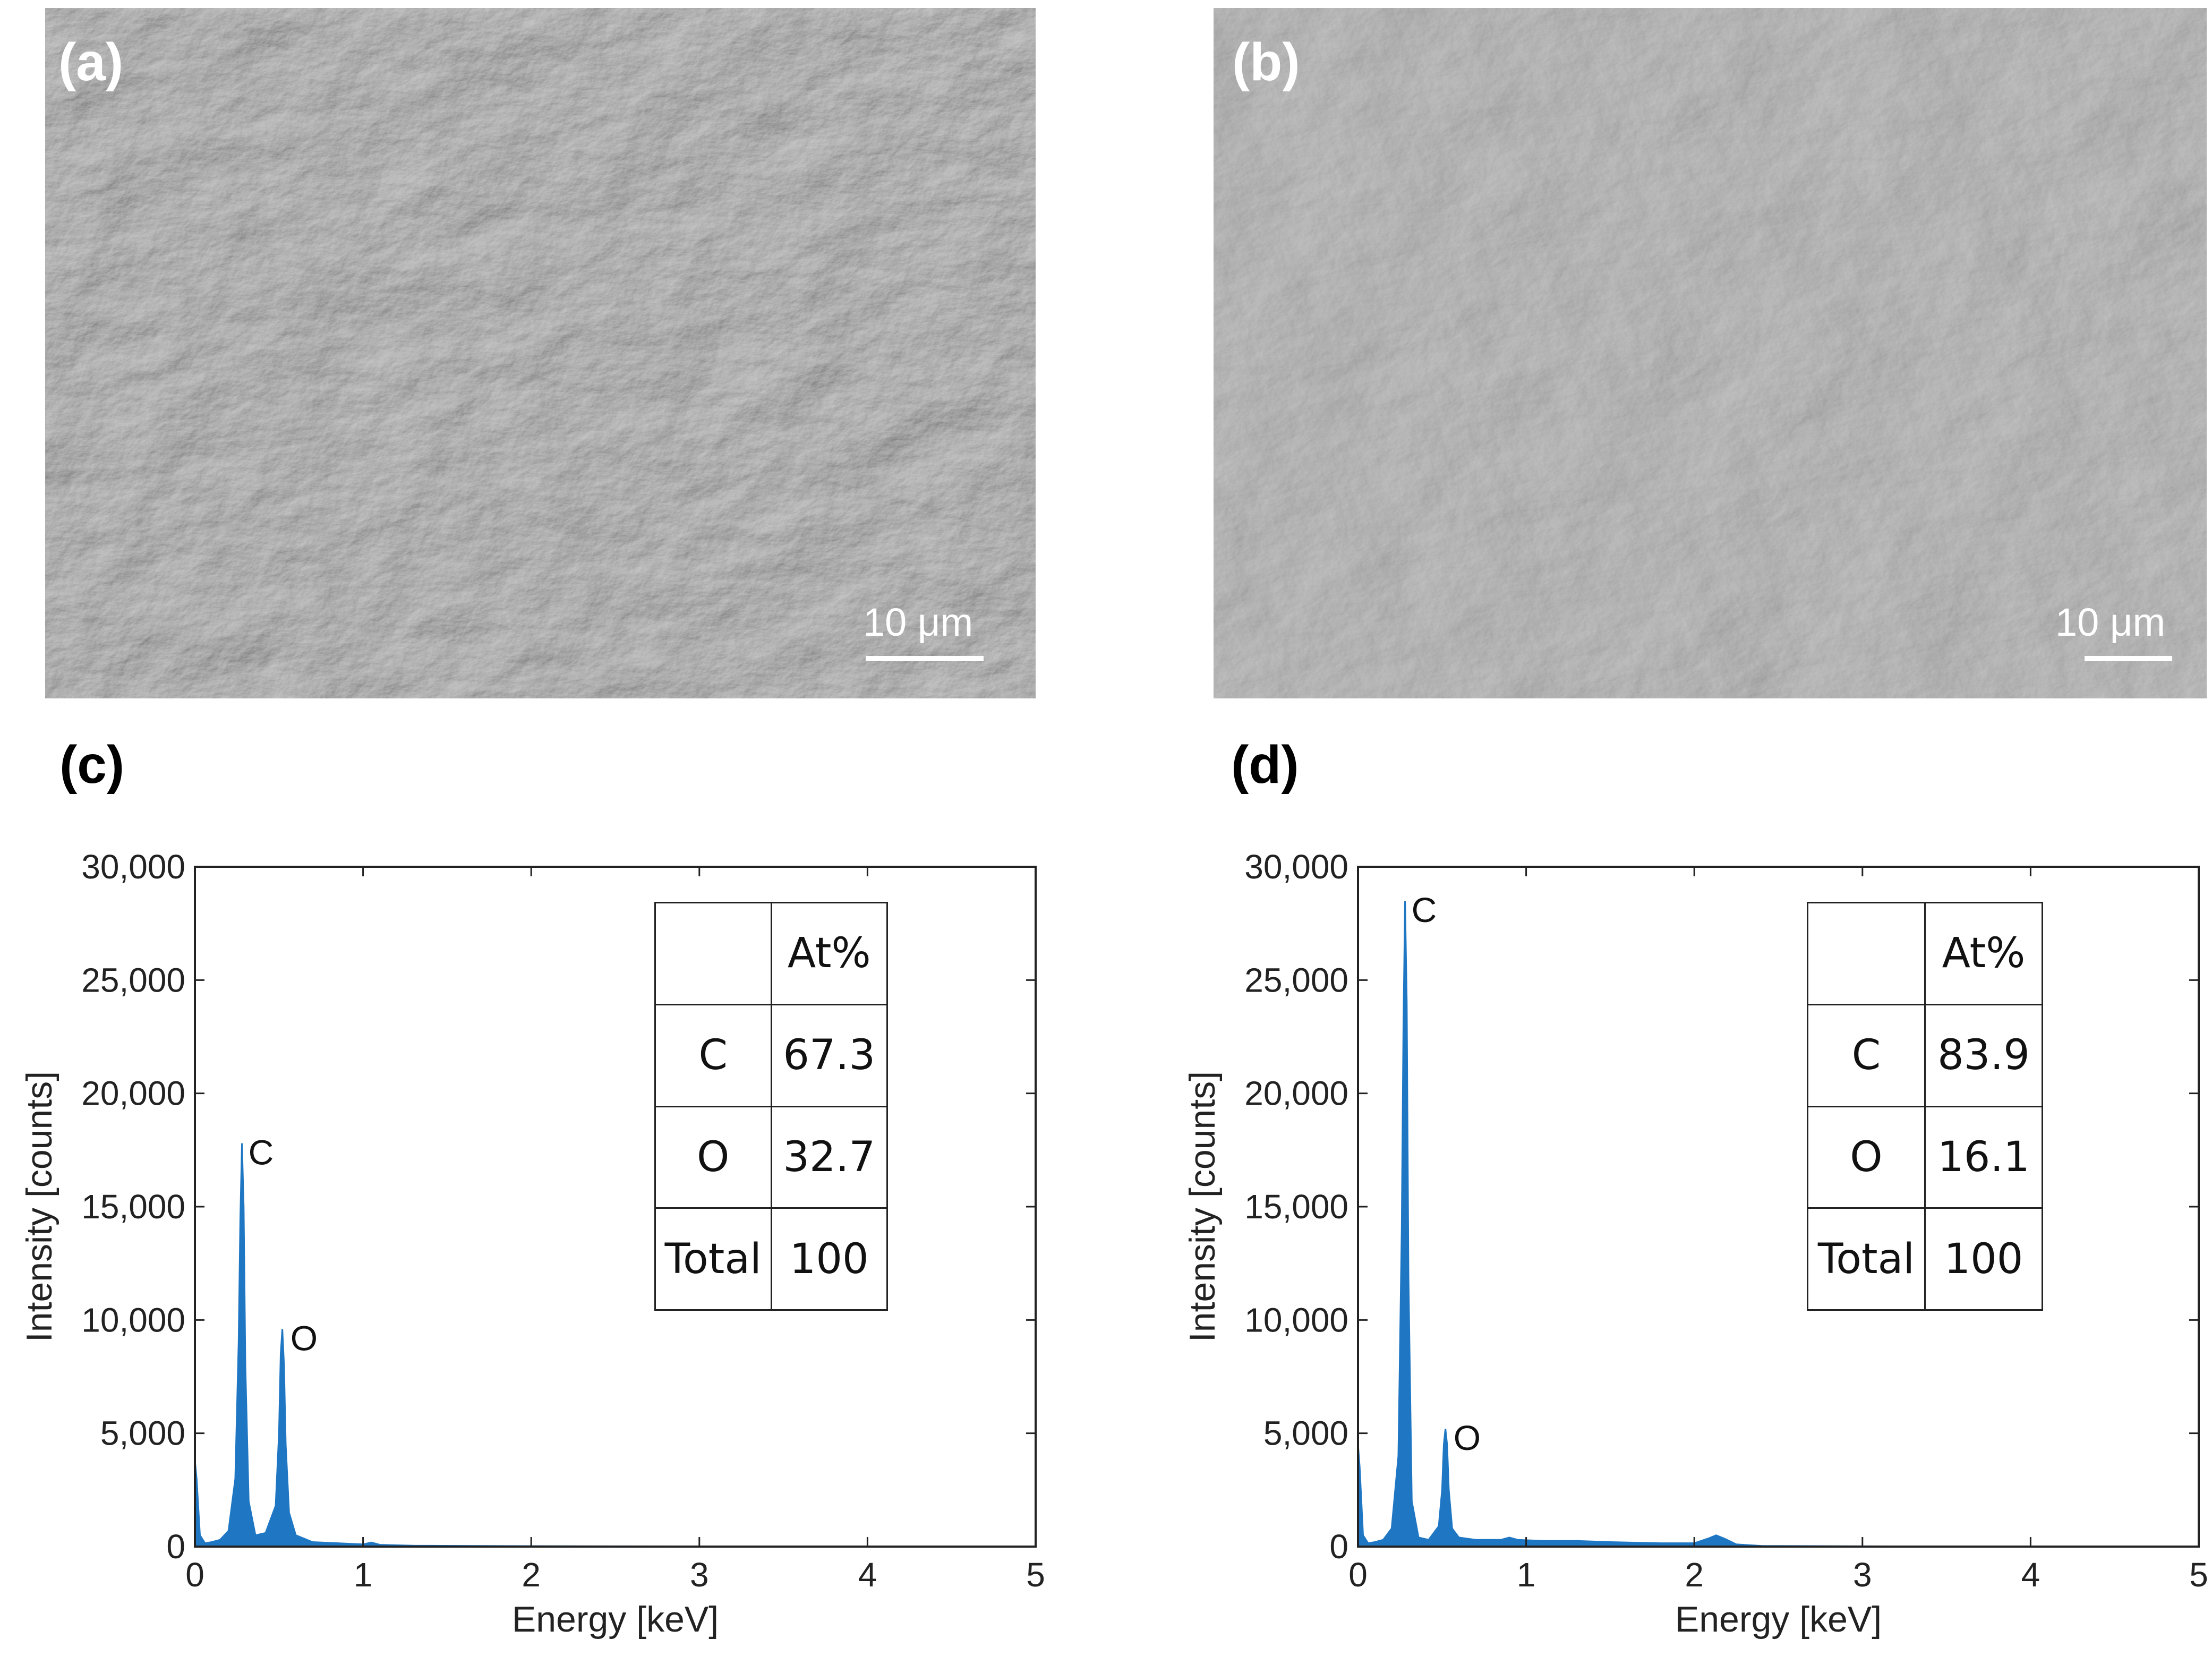 The image size is (2212, 1656). I want to click on table-cell: 83.9, so click(1984, 1055).